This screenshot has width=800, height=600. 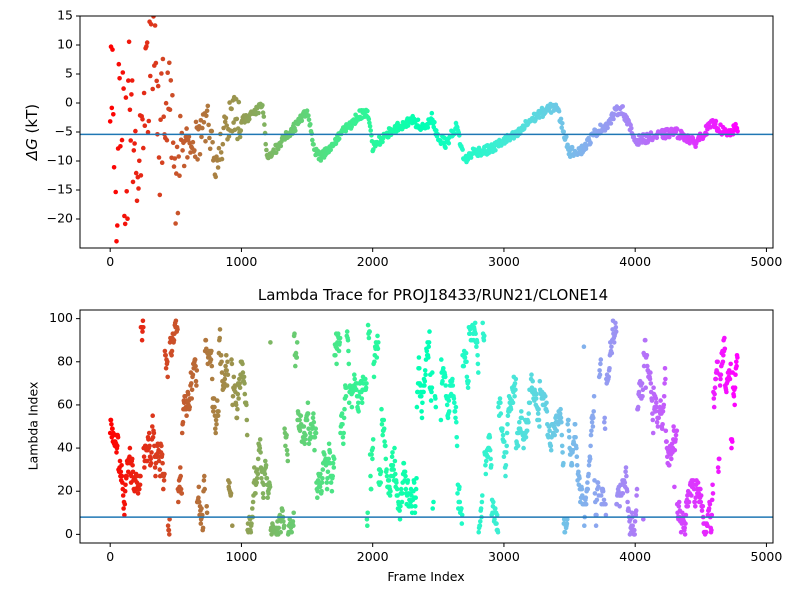 What do you see at coordinates (242, 261) in the screenshot?
I see `delta-g-x-tick-label: 1000` at bounding box center [242, 261].